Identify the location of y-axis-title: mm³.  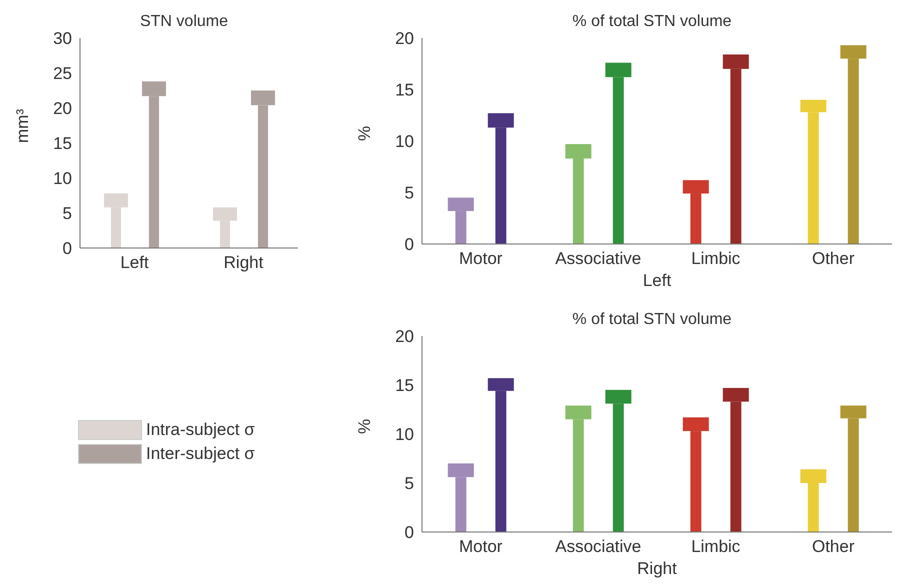
(22, 125).